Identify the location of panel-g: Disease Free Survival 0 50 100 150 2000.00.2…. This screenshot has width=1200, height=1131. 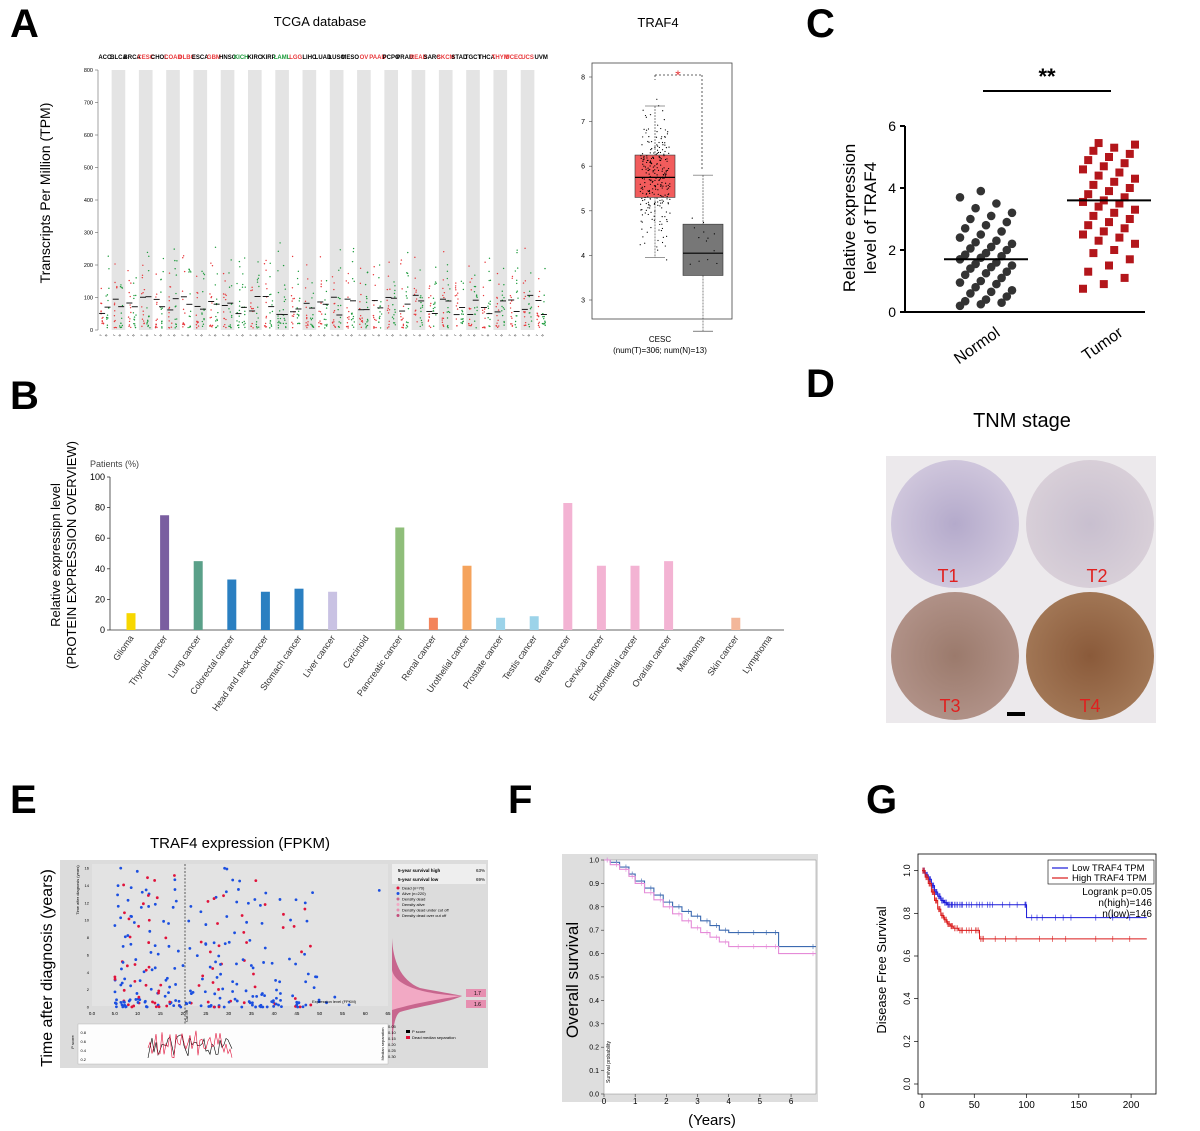
(1015, 982).